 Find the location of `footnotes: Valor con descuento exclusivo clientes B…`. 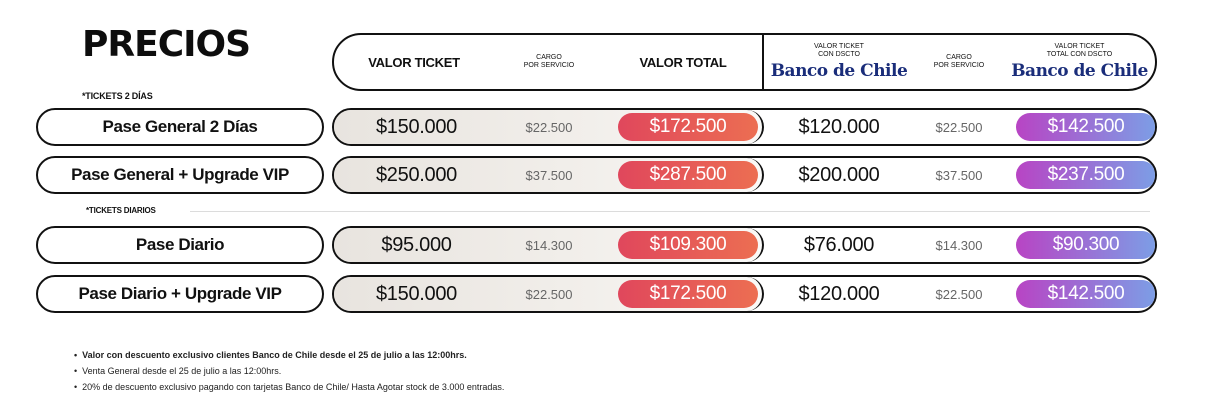

footnotes: Valor con descuento exclusivo clientes B… is located at coordinates (289, 371).